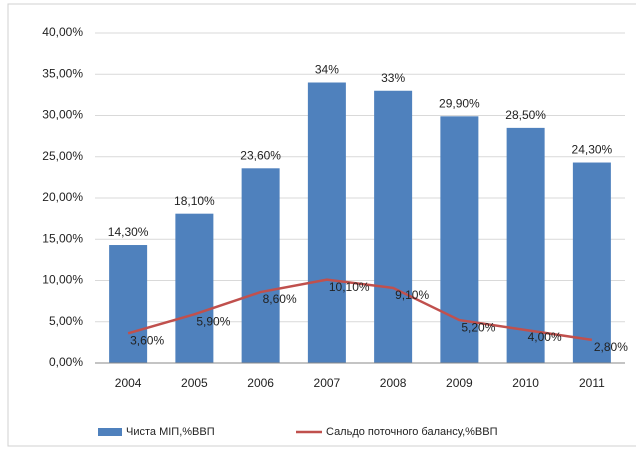 The image size is (636, 450). Describe the element at coordinates (525, 115) in the screenshot. I see `bar-value-label: 28,50%` at that location.